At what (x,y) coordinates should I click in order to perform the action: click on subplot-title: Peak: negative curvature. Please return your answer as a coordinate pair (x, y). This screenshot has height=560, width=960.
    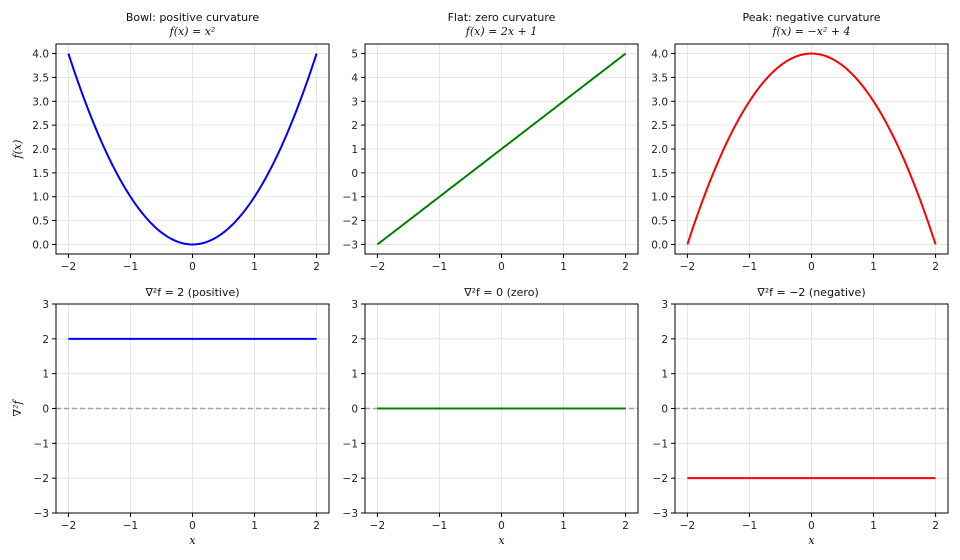
    Looking at the image, I should click on (811, 17).